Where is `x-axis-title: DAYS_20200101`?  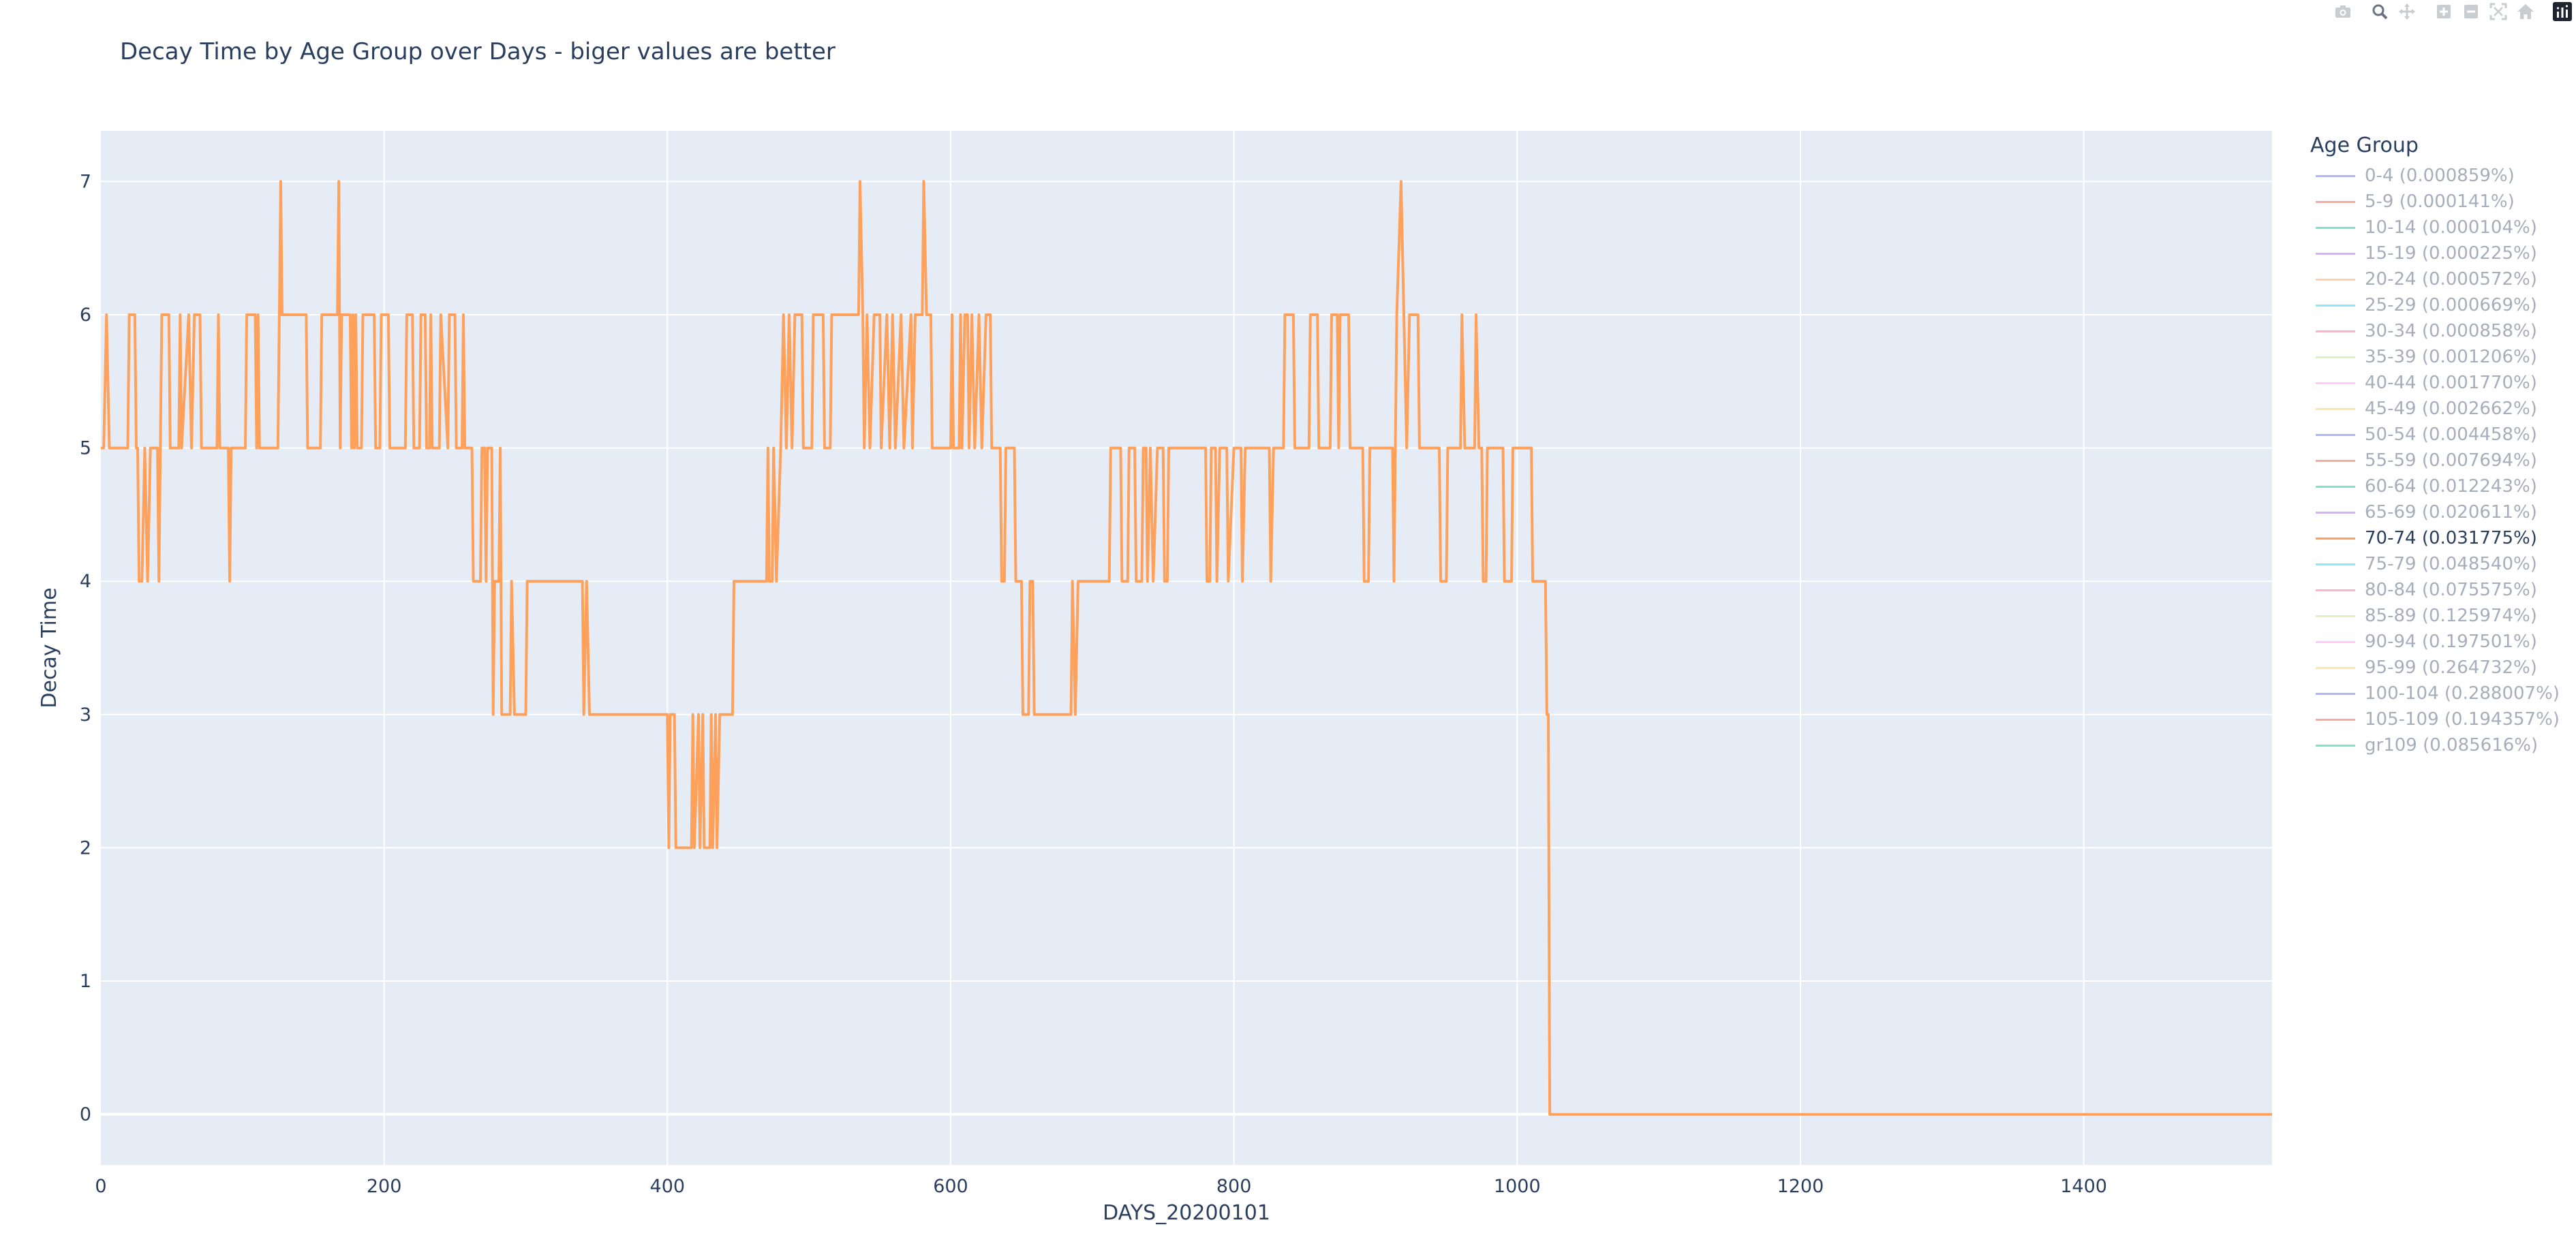
x-axis-title: DAYS_20200101 is located at coordinates (1186, 1213).